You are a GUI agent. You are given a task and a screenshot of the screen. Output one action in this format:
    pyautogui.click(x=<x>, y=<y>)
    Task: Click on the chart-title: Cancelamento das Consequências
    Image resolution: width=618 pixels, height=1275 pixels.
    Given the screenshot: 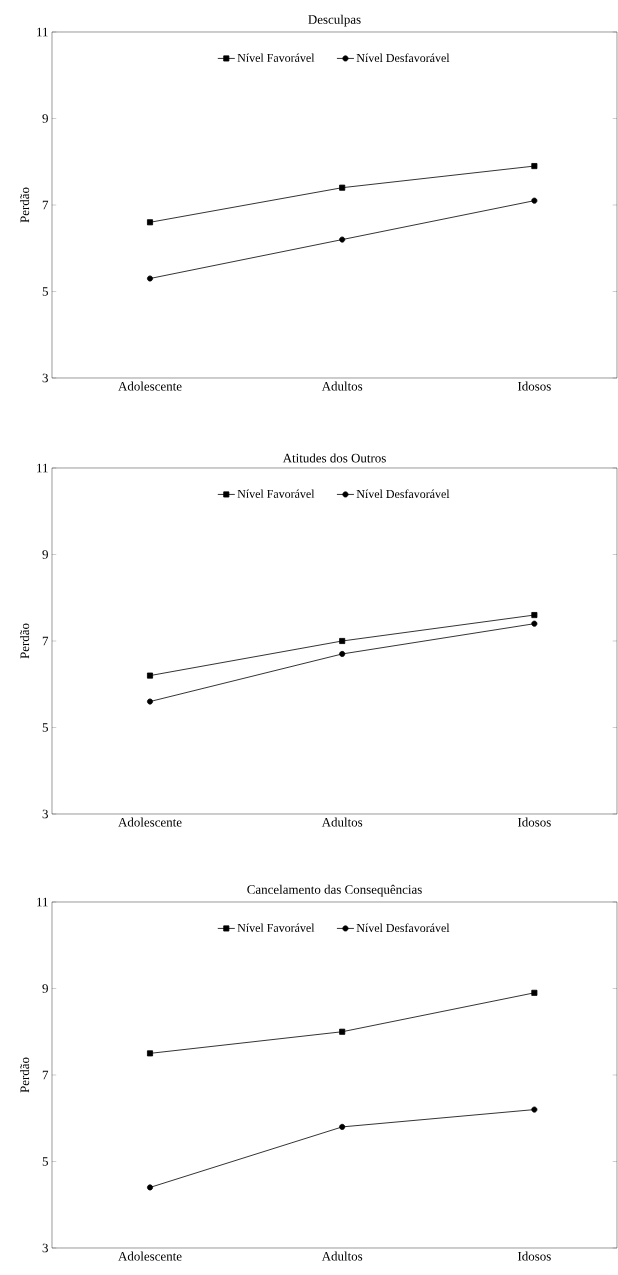 What is the action you would take?
    pyautogui.click(x=334, y=890)
    